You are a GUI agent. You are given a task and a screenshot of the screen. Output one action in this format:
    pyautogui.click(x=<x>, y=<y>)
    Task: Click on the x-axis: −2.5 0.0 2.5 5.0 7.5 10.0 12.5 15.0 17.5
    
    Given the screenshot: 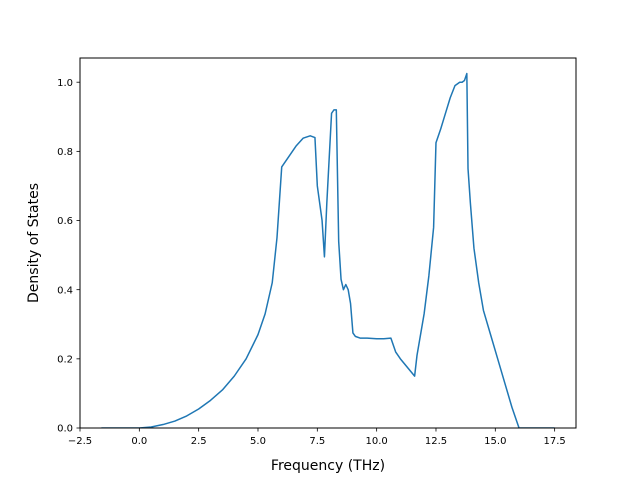 What is the action you would take?
    pyautogui.click(x=317, y=437)
    